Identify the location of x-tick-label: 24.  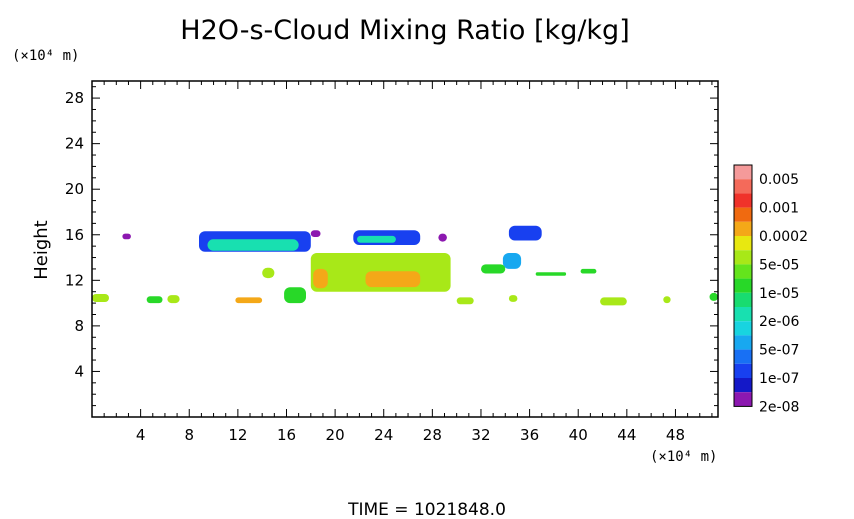
(383, 435).